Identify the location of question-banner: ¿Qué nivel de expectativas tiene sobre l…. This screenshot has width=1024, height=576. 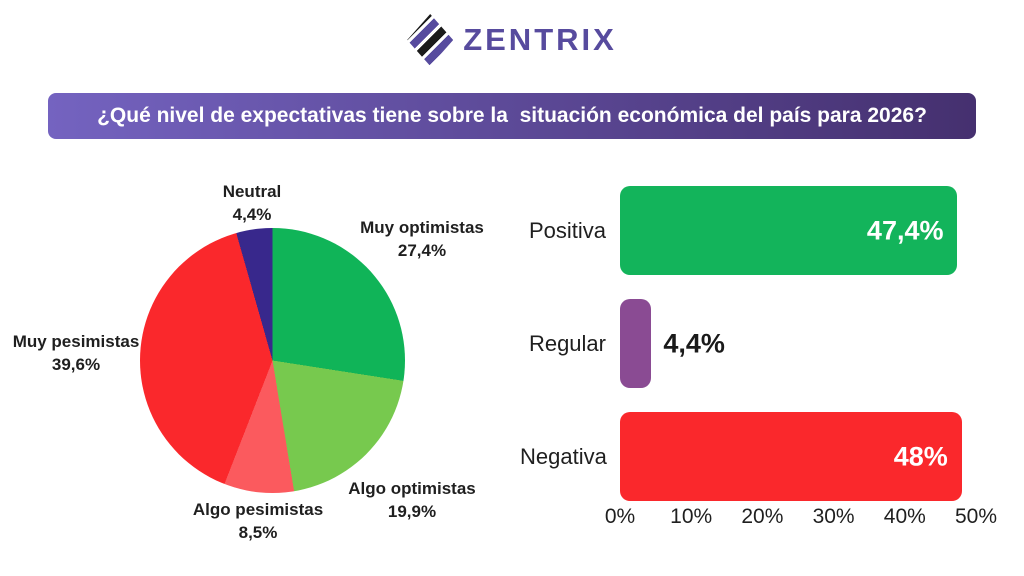
(512, 116).